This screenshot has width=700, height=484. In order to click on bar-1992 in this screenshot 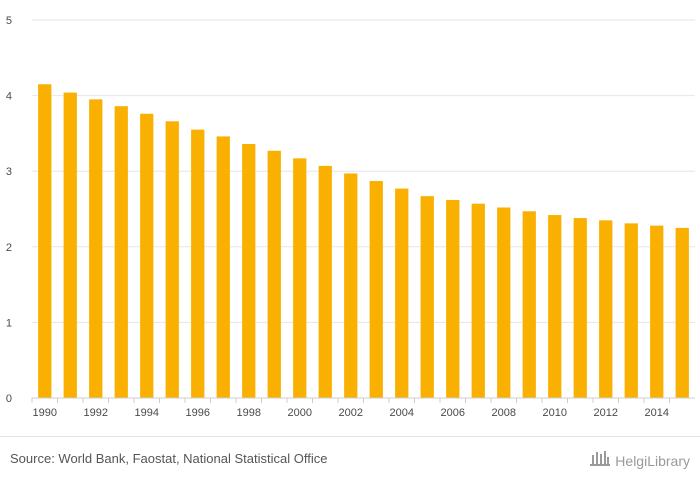, I will do `click(96, 248)`.